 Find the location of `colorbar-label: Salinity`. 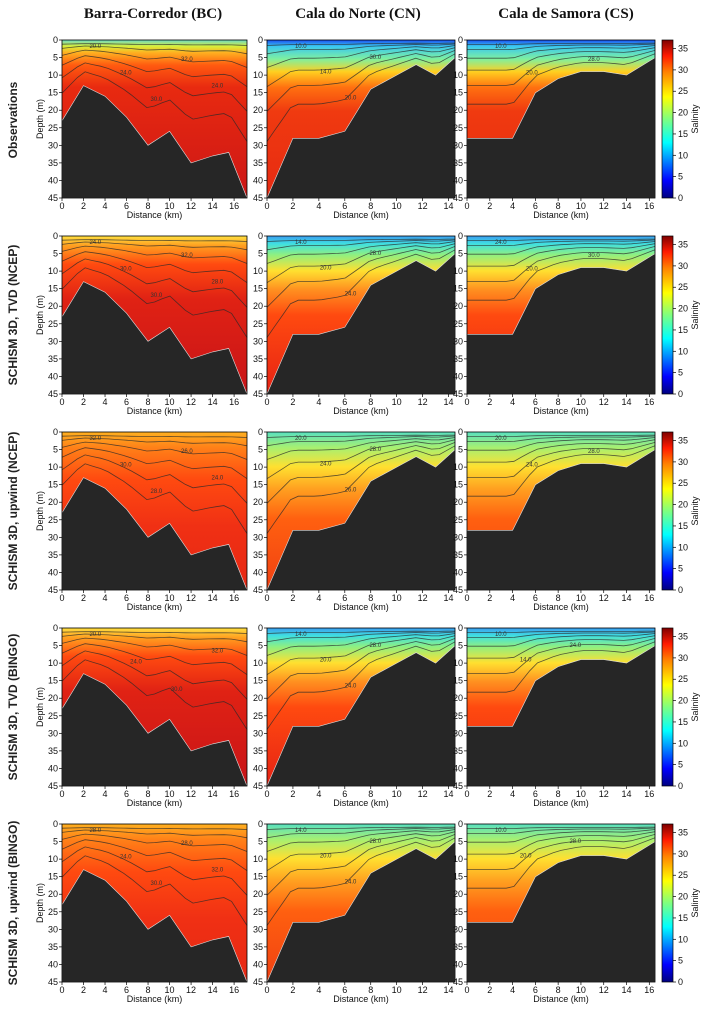

colorbar-label: Salinity is located at coordinates (695, 707).